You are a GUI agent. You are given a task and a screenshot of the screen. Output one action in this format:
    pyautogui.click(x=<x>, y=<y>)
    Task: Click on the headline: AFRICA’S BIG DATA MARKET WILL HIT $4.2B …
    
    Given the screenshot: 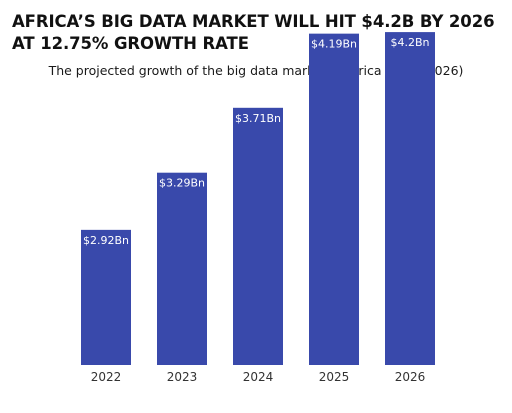 What is the action you would take?
    pyautogui.click(x=253, y=32)
    